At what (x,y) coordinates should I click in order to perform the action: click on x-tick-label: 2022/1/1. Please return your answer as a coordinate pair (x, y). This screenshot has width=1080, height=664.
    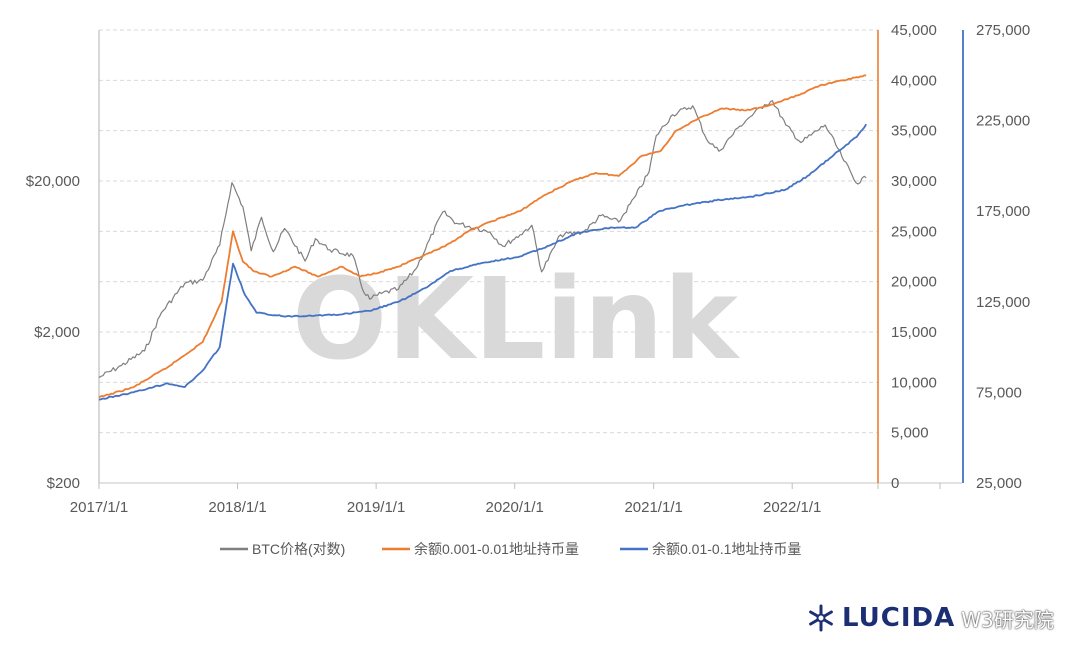
    Looking at the image, I should click on (792, 507).